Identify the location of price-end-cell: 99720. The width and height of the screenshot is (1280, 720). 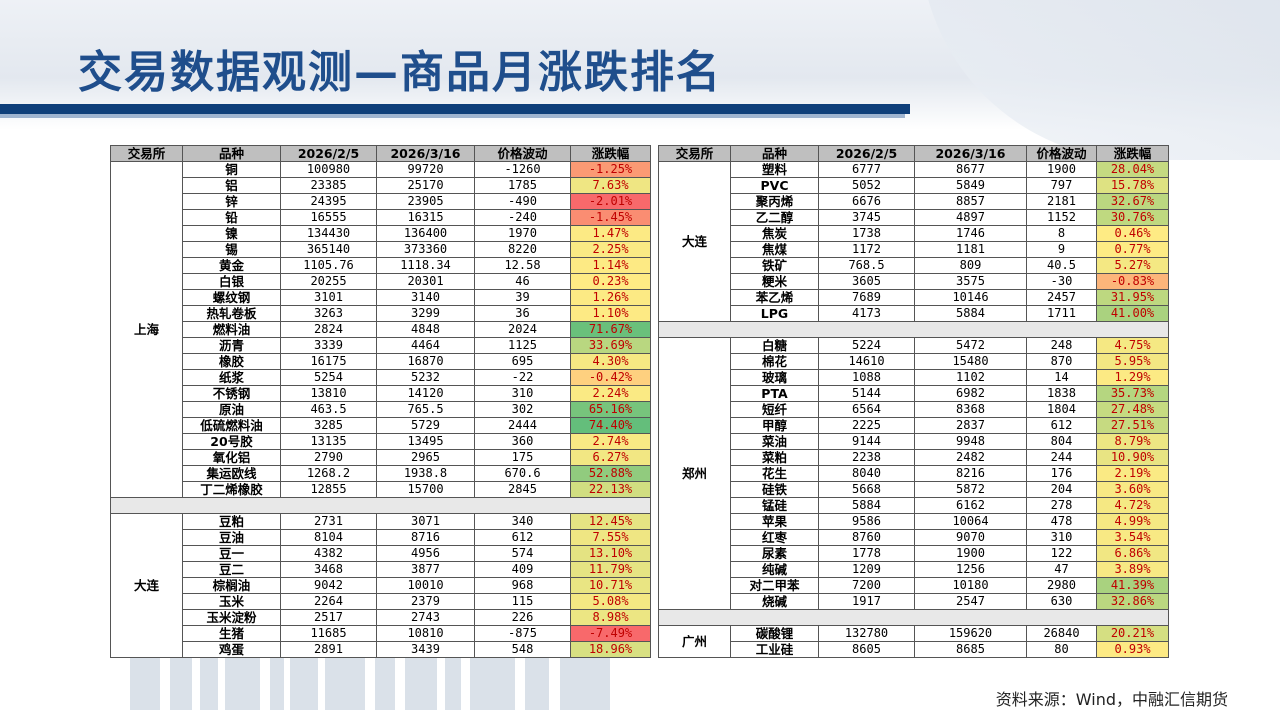
(425, 169).